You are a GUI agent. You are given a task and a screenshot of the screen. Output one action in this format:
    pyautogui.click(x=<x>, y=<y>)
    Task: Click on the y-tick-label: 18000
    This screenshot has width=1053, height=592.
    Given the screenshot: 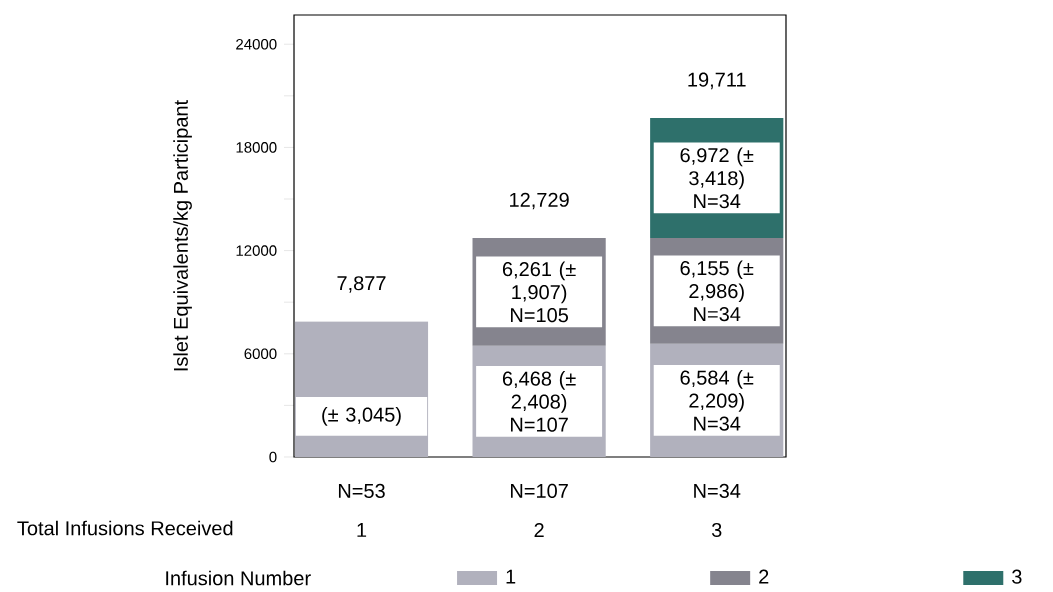 What is the action you would take?
    pyautogui.click(x=256, y=147)
    